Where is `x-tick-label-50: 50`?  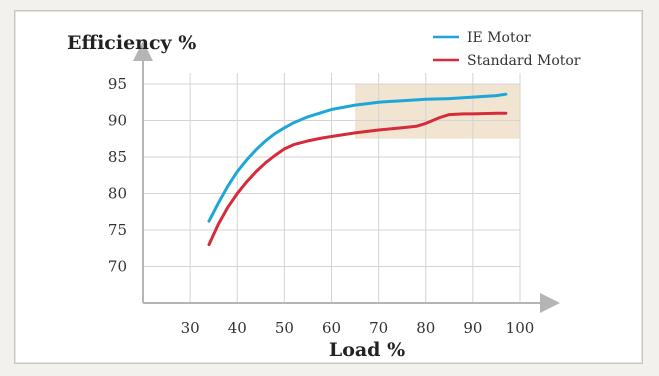
x-tick-label-50: 50 is located at coordinates (284, 328).